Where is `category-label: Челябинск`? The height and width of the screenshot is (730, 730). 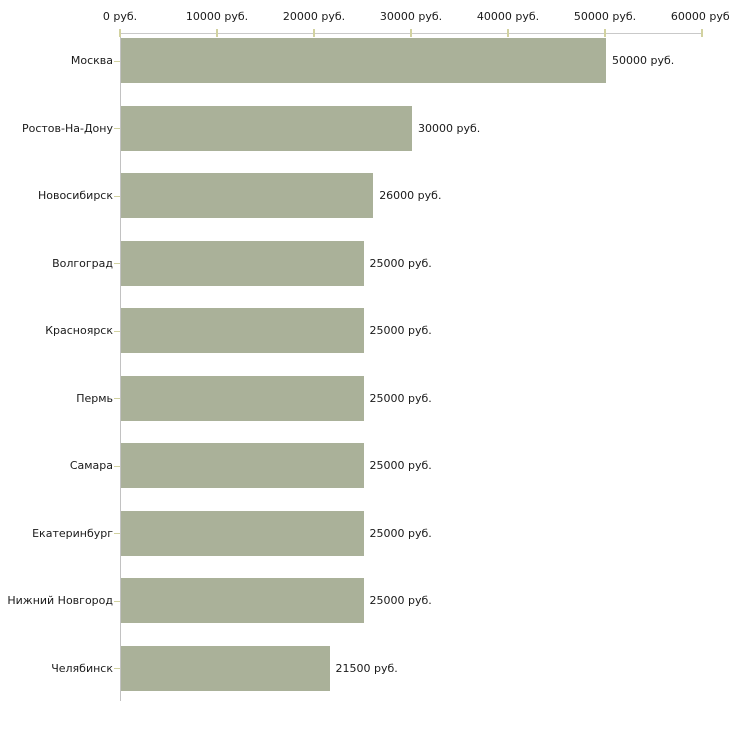 category-label: Челябинск is located at coordinates (82, 668).